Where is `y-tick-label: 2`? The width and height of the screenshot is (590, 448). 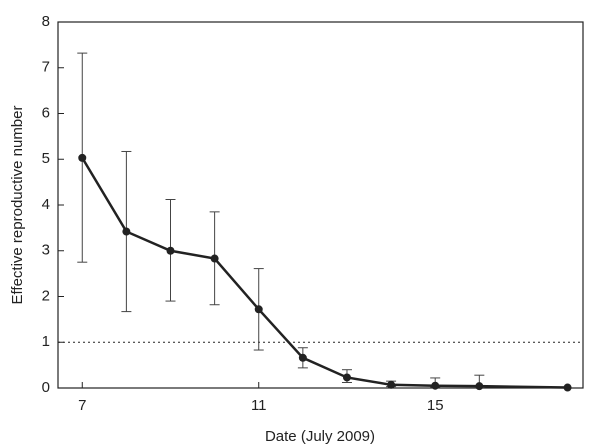 y-tick-label: 2 is located at coordinates (46, 295).